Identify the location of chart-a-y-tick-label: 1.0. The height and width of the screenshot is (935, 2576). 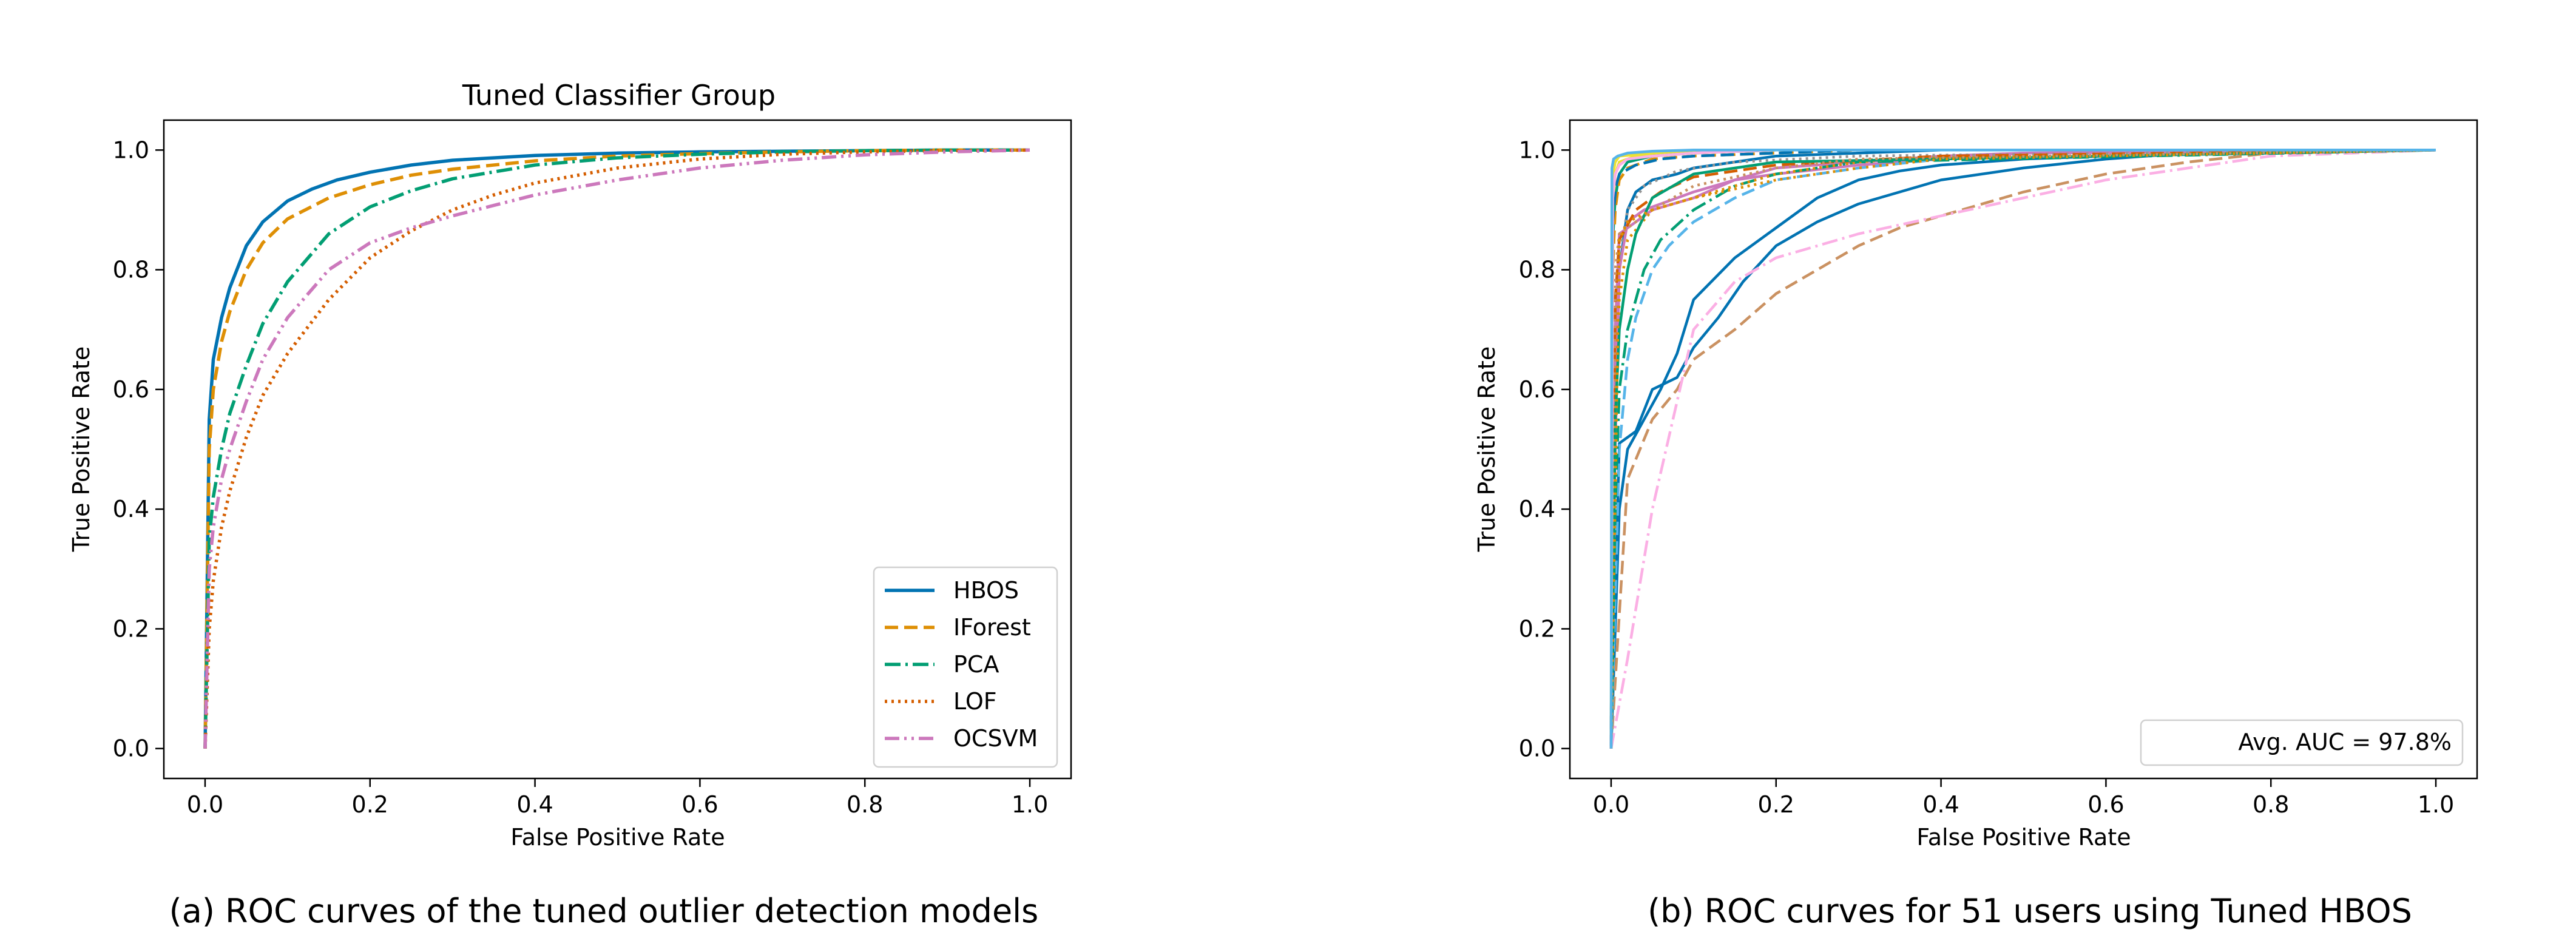
(131, 150).